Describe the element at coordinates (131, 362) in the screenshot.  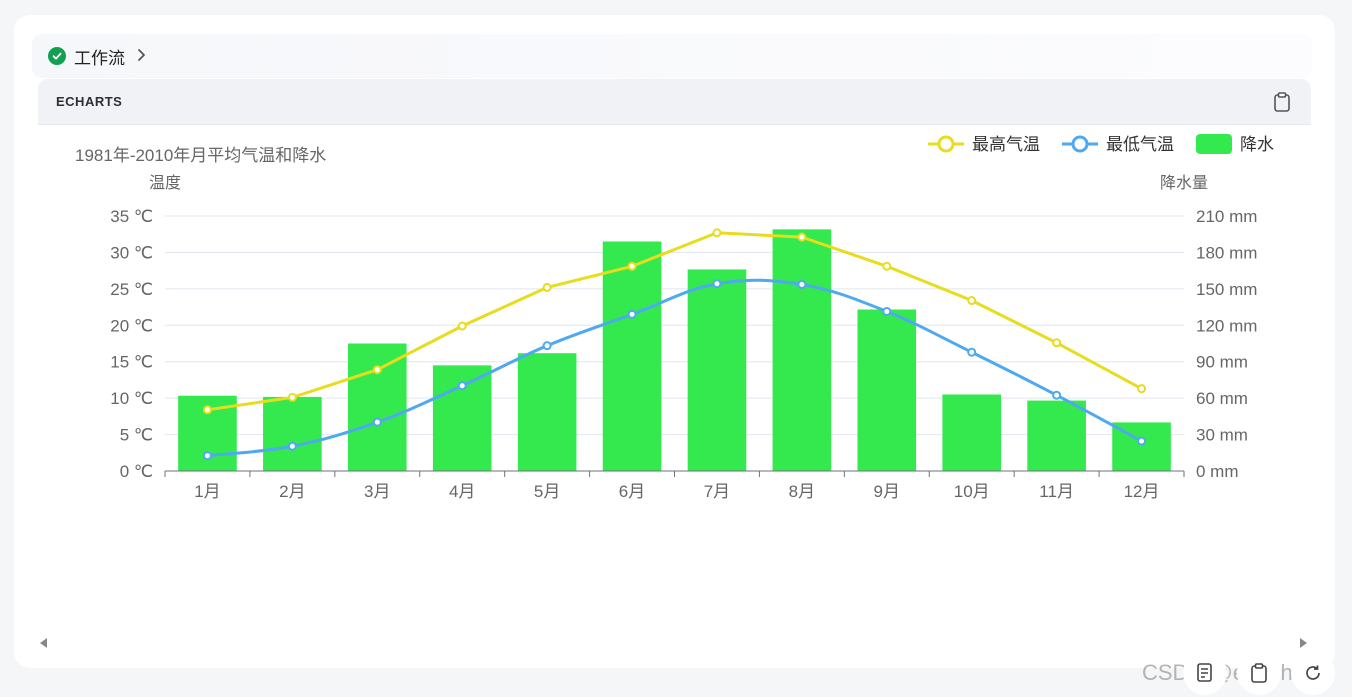
I see `y-left-tick-label: 15 ℃` at that location.